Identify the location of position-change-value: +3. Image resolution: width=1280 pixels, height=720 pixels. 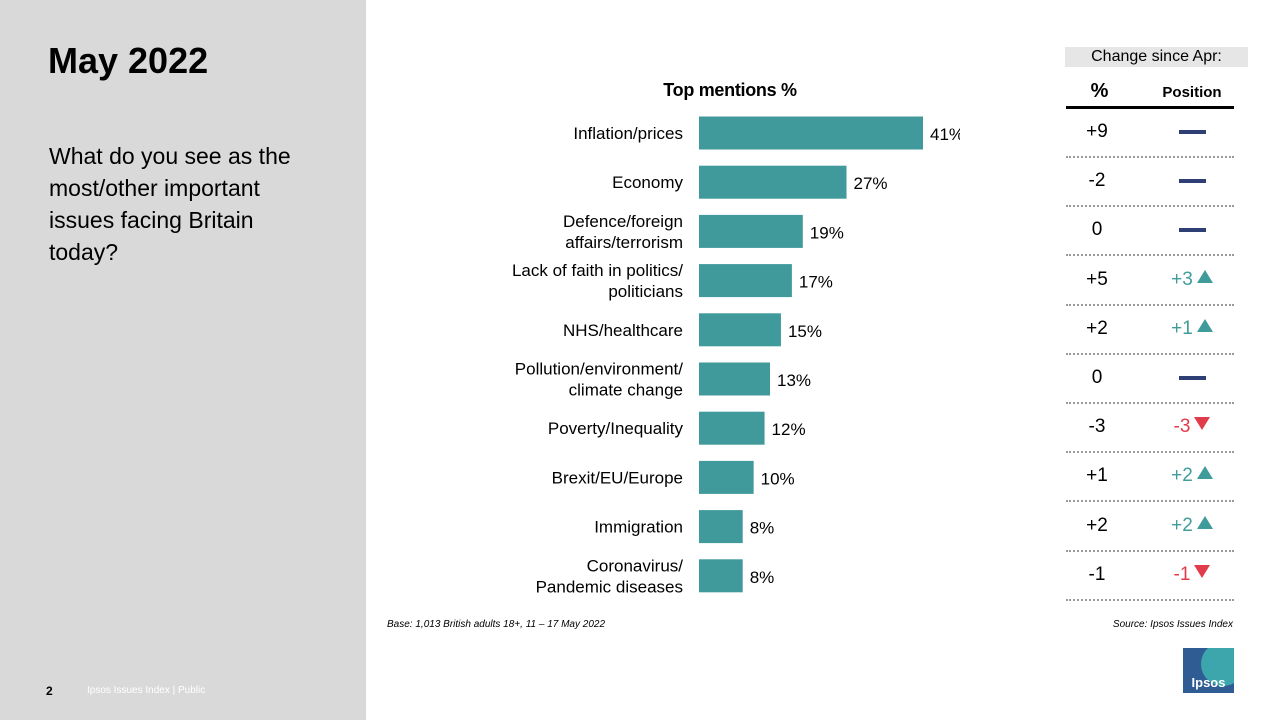
(1182, 279).